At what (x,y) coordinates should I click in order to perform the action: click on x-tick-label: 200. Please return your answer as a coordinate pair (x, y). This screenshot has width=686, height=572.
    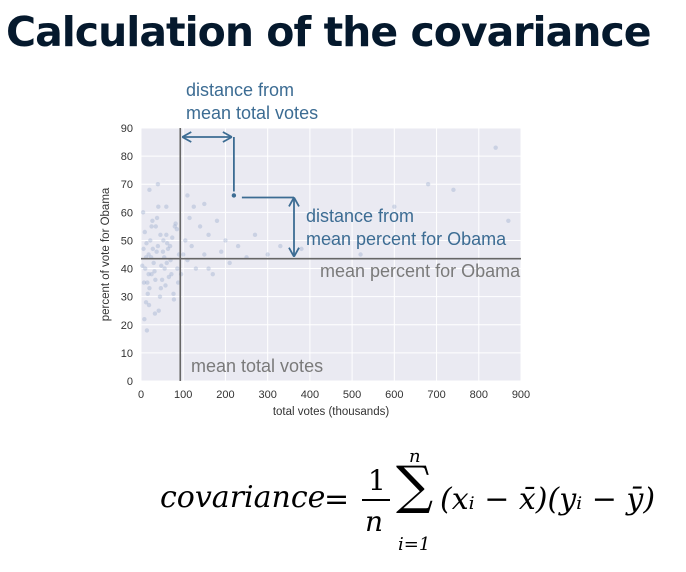
    Looking at the image, I should click on (225, 395).